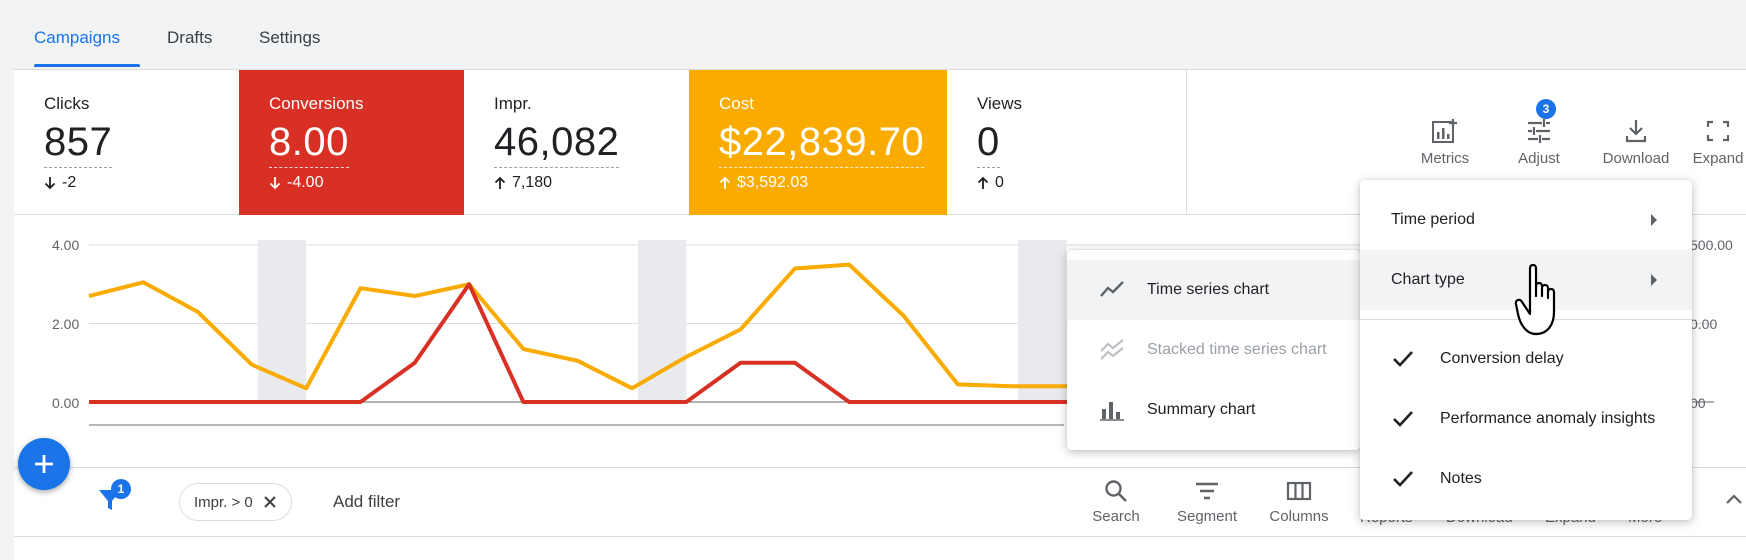  Describe the element at coordinates (1718, 158) in the screenshot. I see `expand-label: Expand` at that location.